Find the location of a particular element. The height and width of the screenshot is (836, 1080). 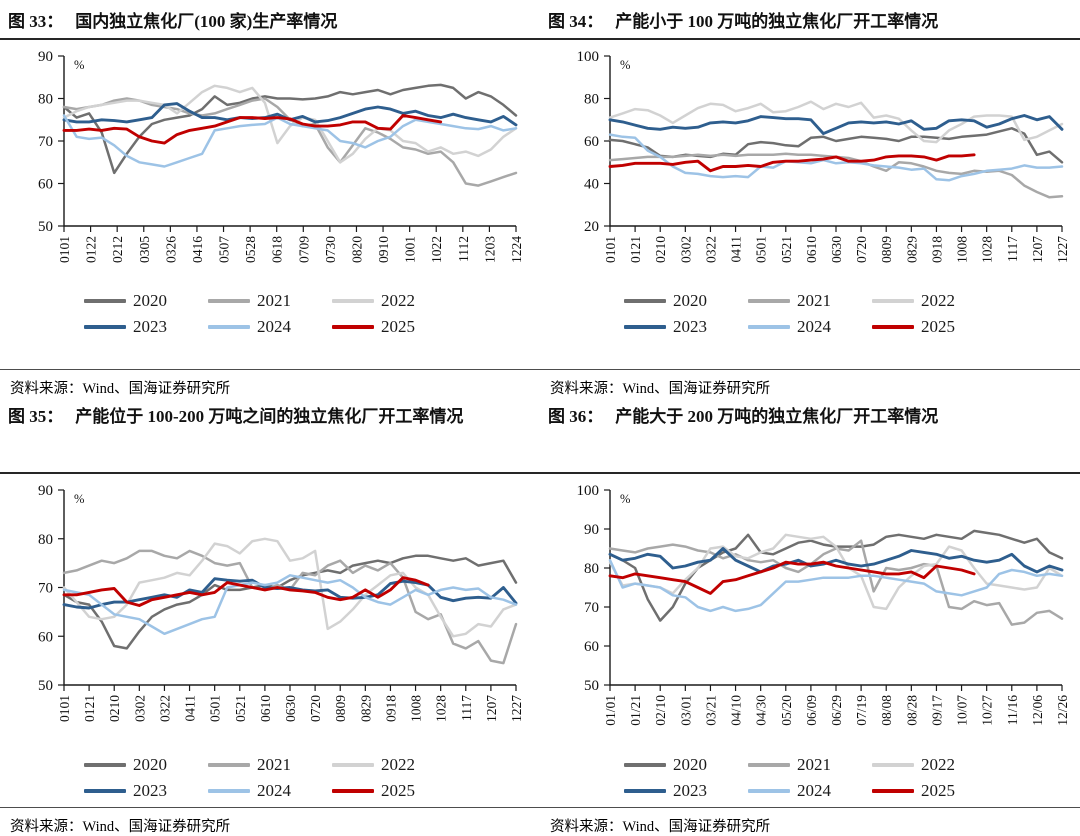

x-axis-tick-label: 03/21 is located at coordinates (710, 710).